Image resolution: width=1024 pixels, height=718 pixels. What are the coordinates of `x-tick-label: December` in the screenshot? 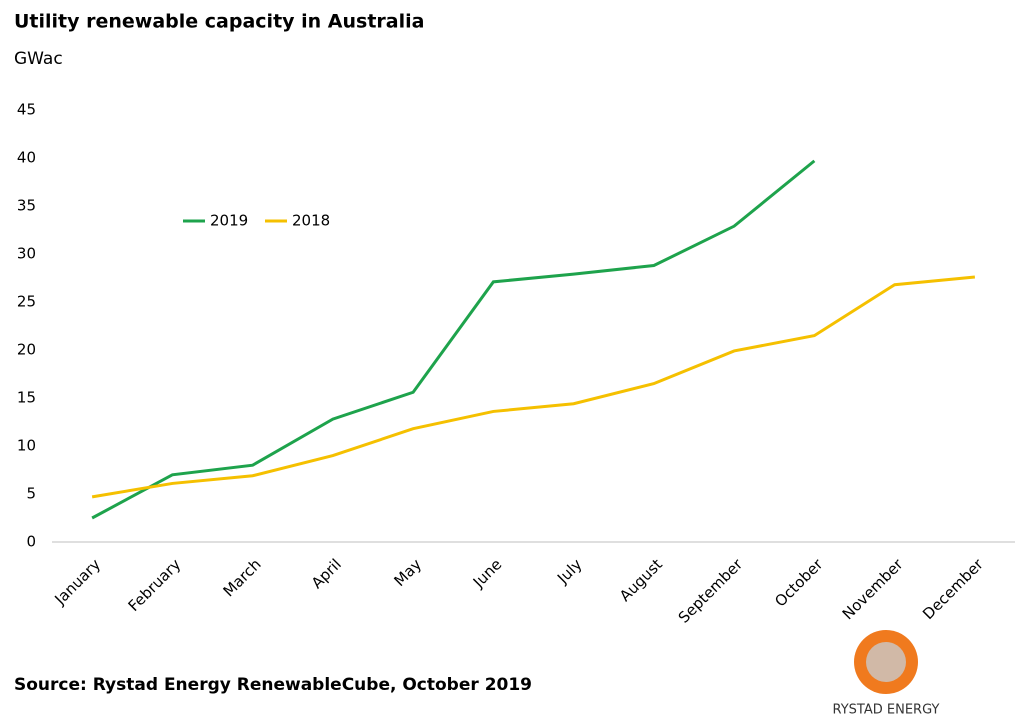 It's located at (953, 589).